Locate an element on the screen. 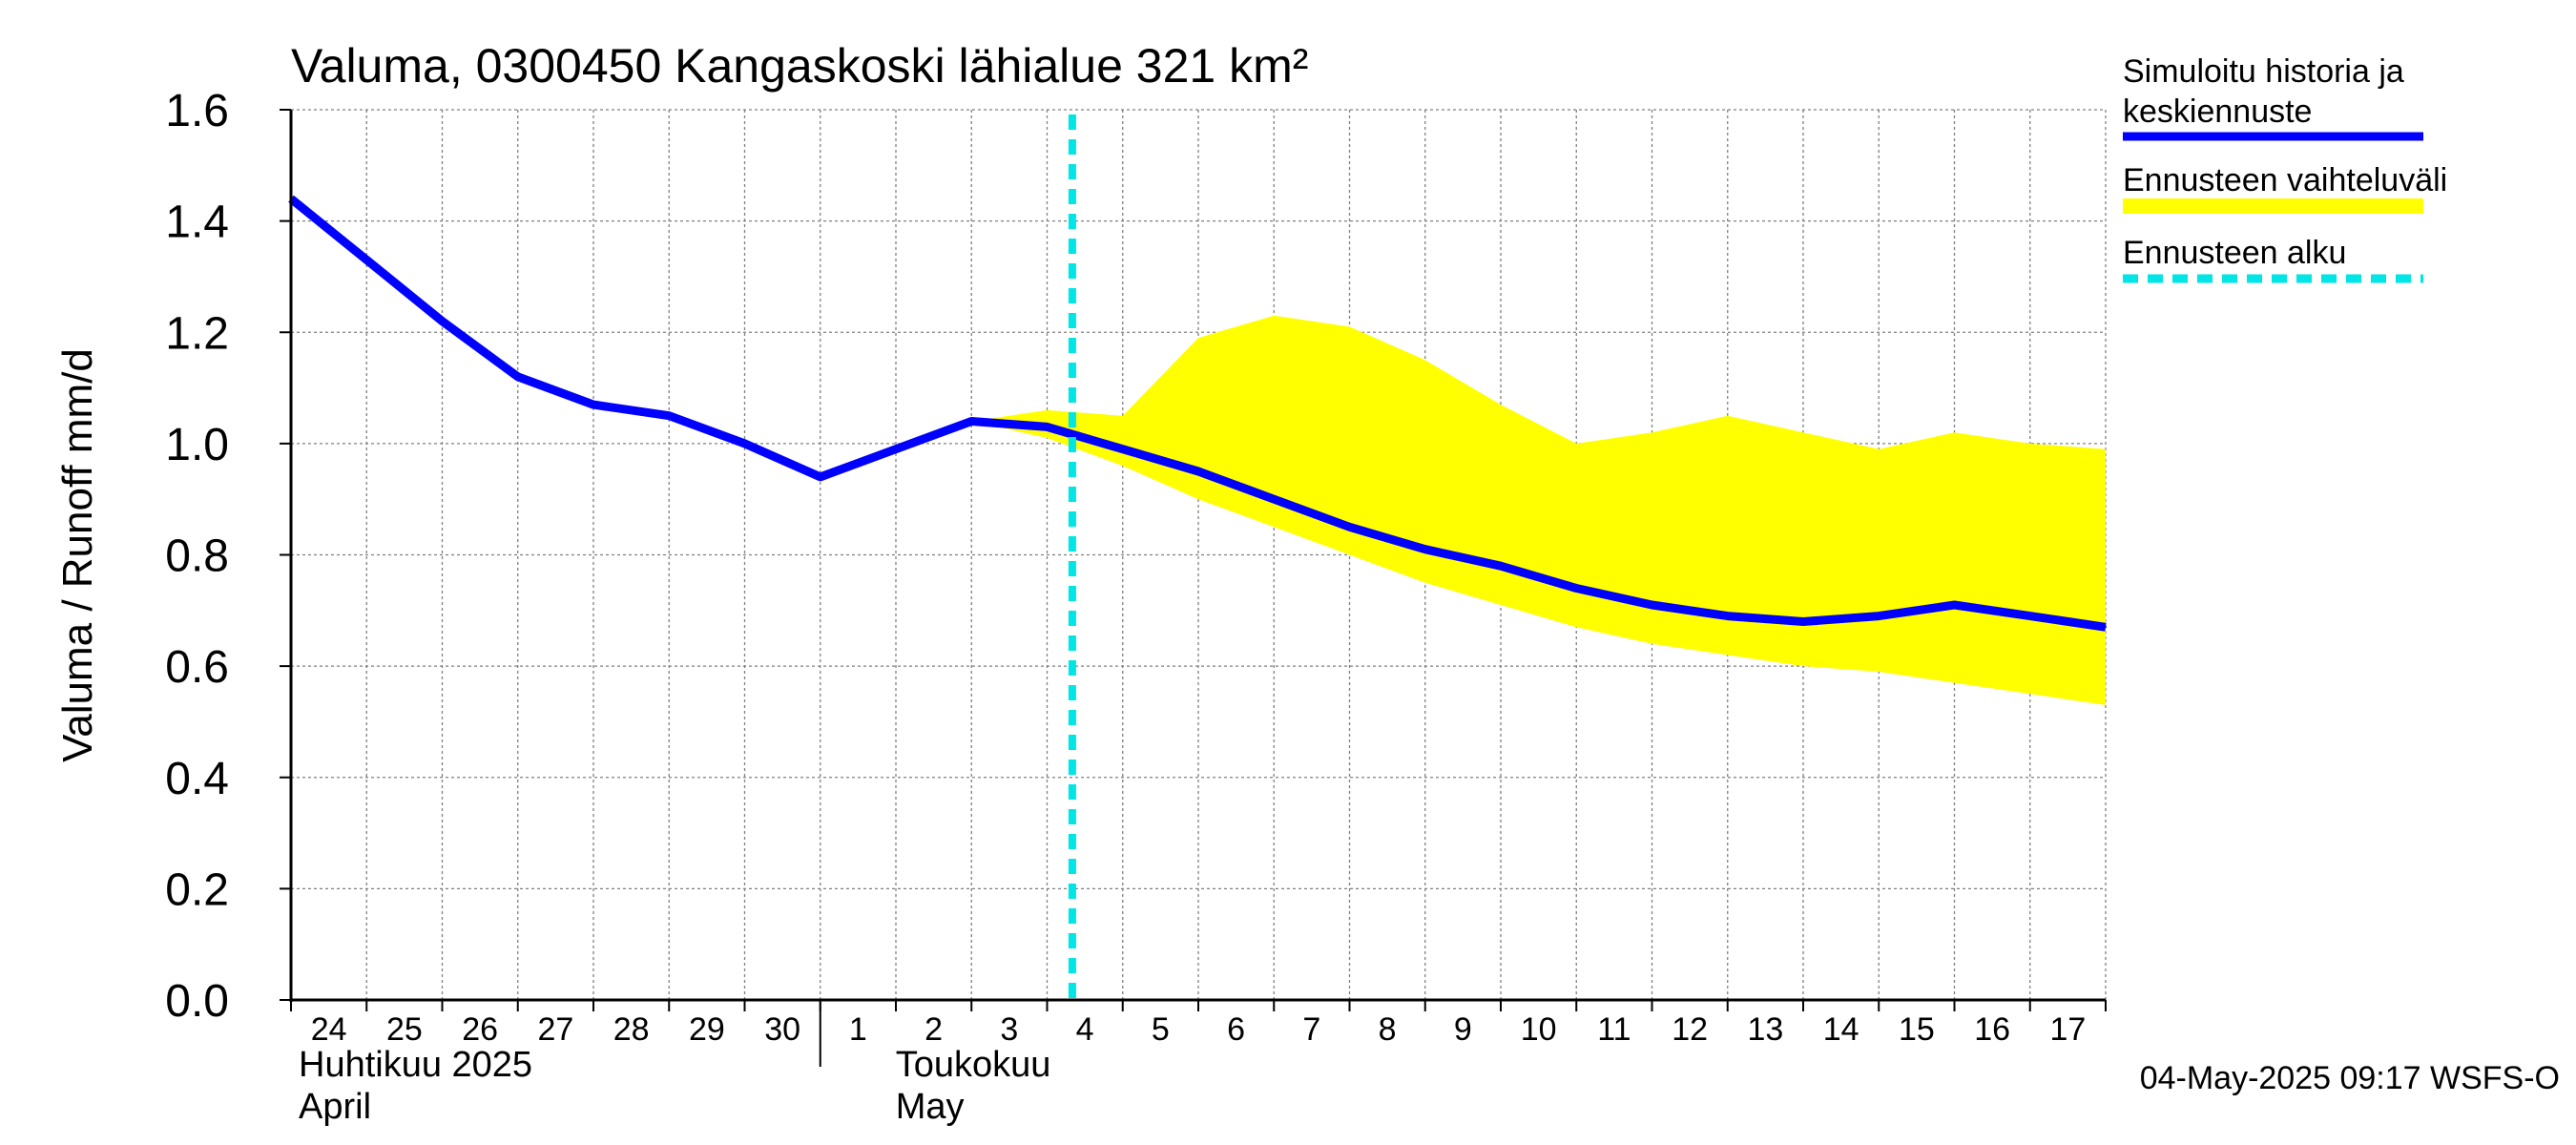 The image size is (2576, 1145). y-tick-label: 0.2 is located at coordinates (197, 890).